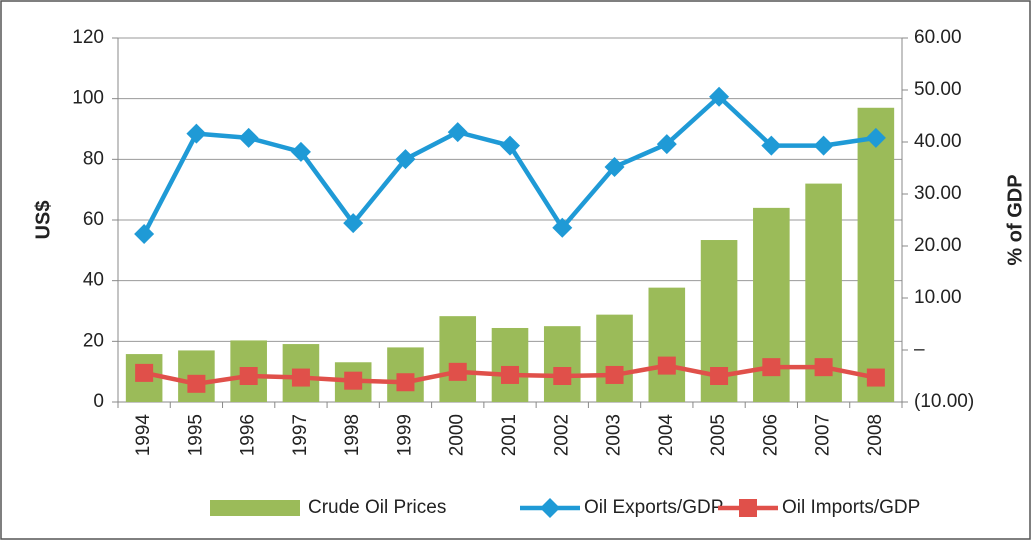 The image size is (1032, 546). I want to click on y-tick-label: 0, so click(98, 401).